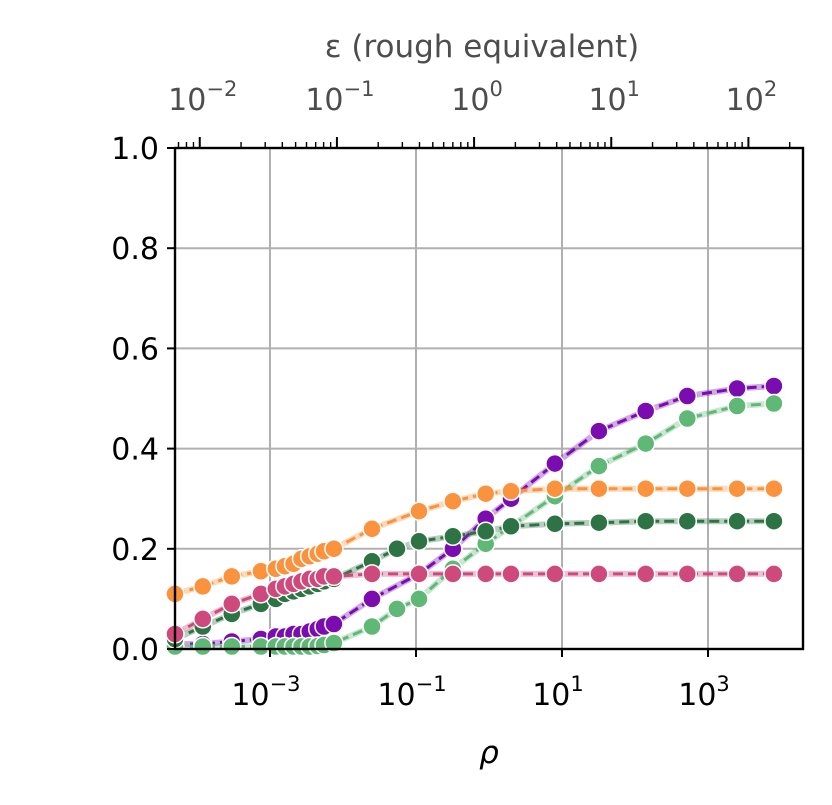 The image size is (832, 805). Describe the element at coordinates (135, 149) in the screenshot. I see `y-tick-label: 1.0` at that location.